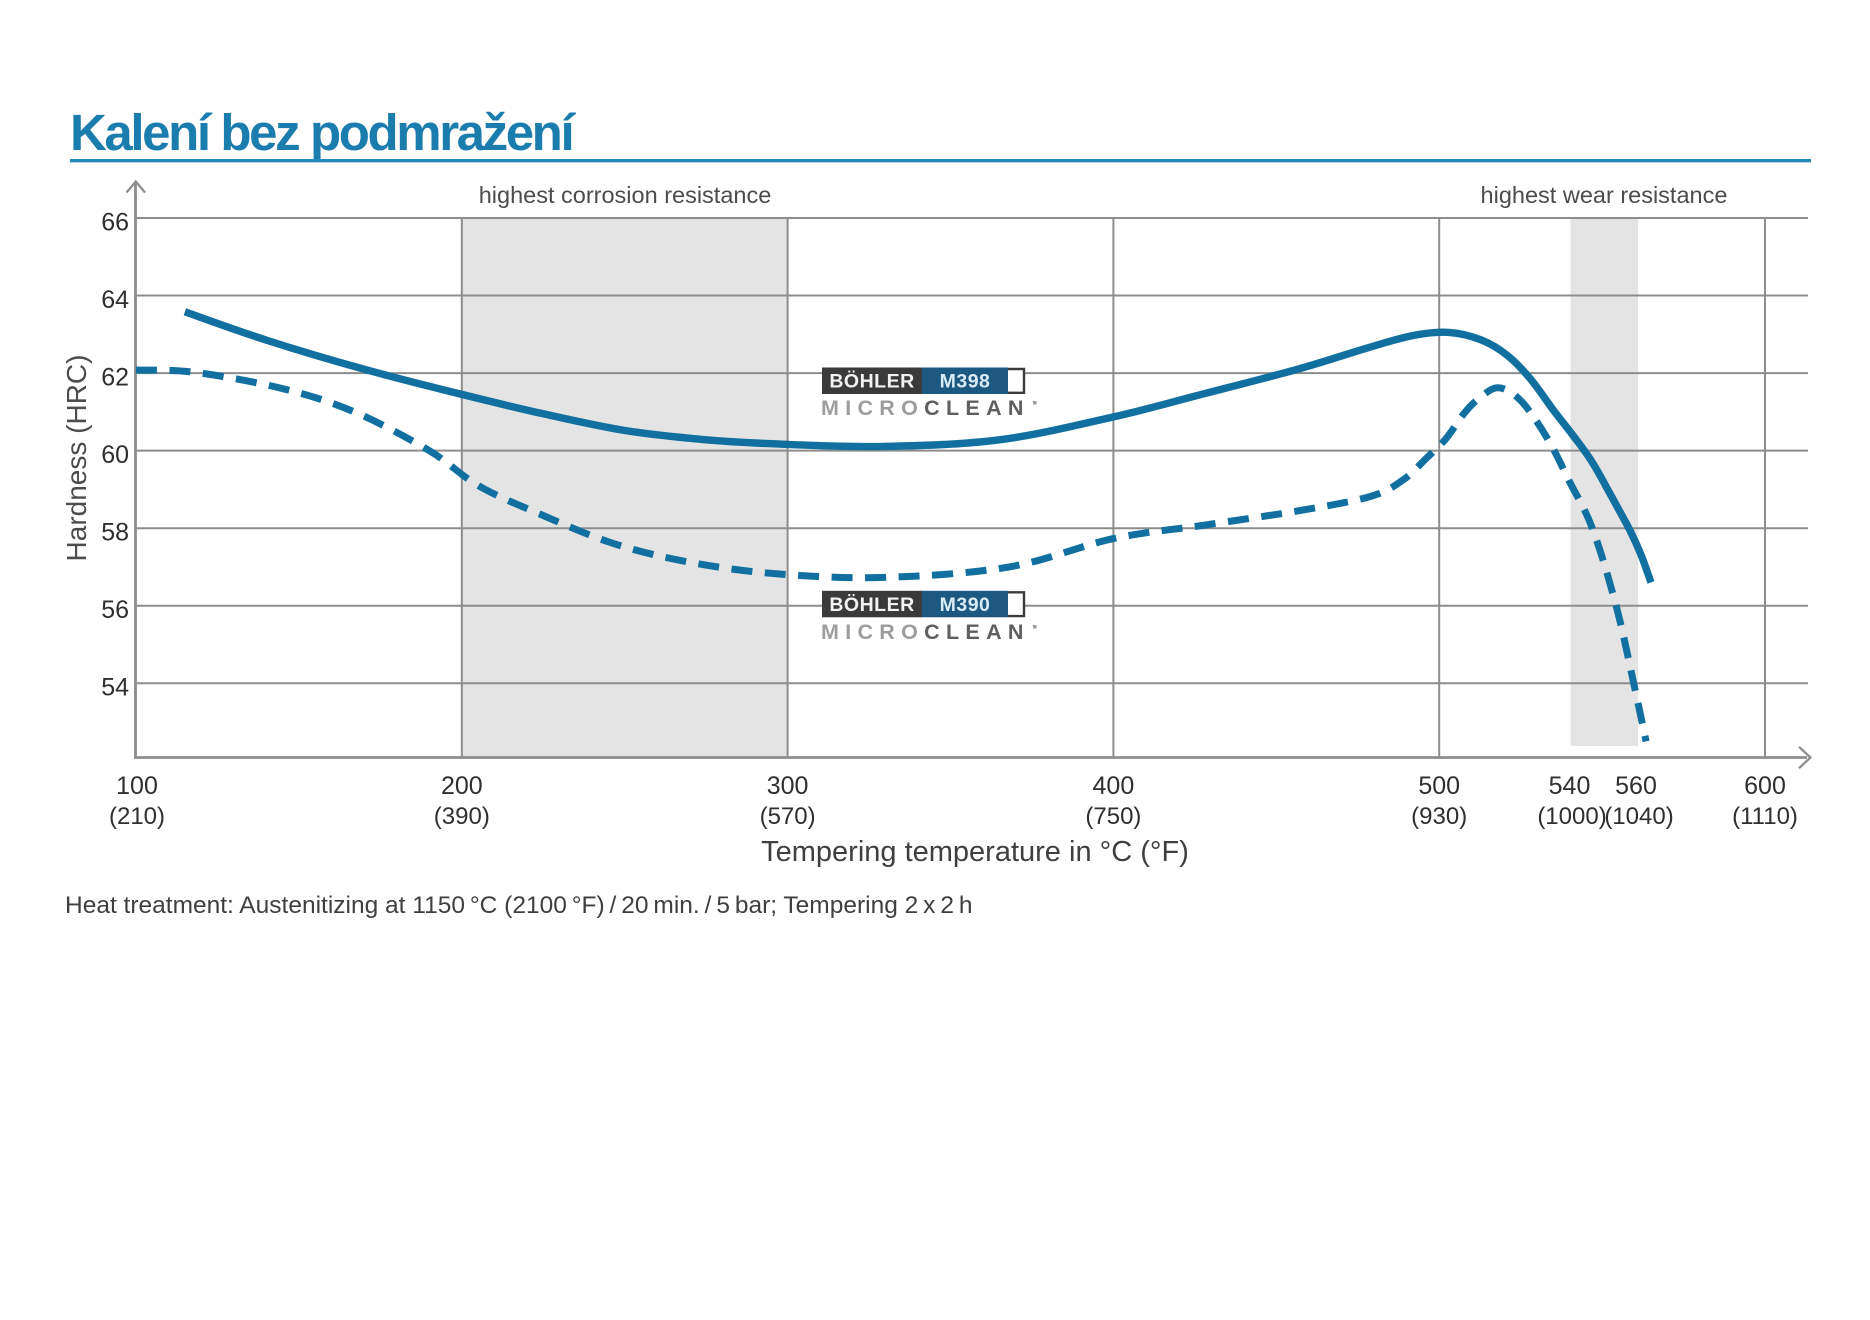  What do you see at coordinates (975, 852) in the screenshot?
I see `svg-text:Tempering temperature in °C (°: Tempering temperature in °C (°F)` at bounding box center [975, 852].